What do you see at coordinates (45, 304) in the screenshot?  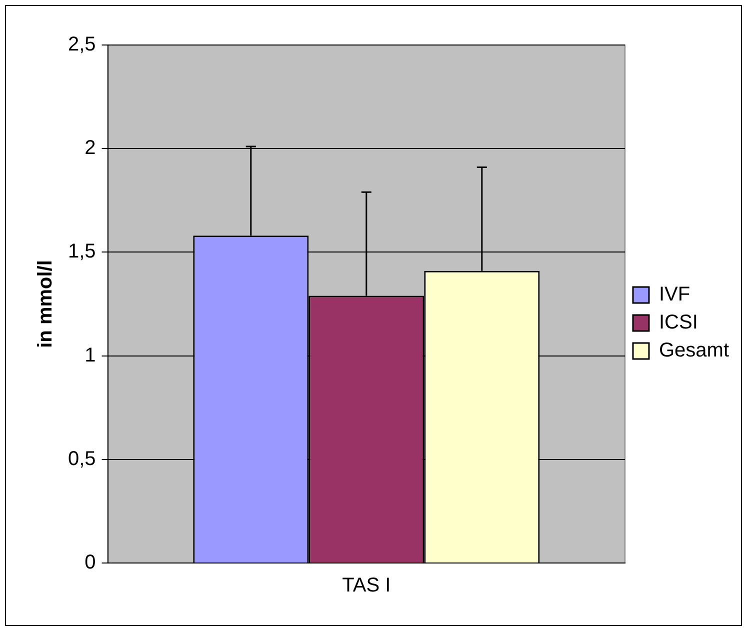 I see `y-axis-title: in mmol/l` at bounding box center [45, 304].